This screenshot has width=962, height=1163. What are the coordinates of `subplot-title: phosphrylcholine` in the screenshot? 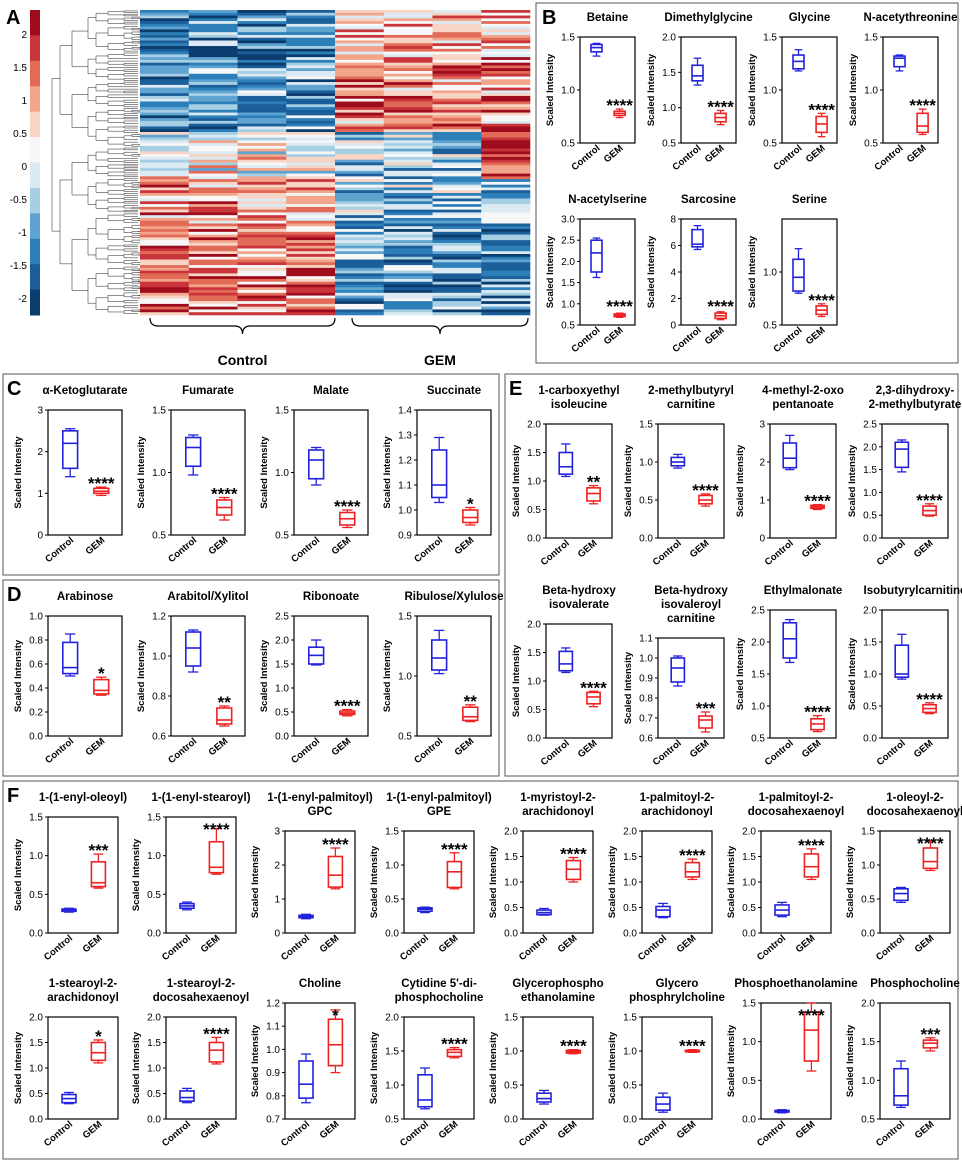 It's located at (677, 998).